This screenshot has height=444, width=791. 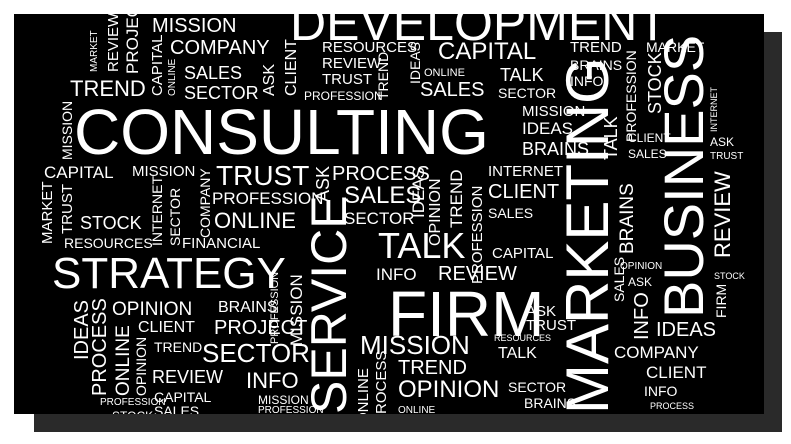 What do you see at coordinates (466, 314) in the screenshot?
I see `word-firm: FIRM` at bounding box center [466, 314].